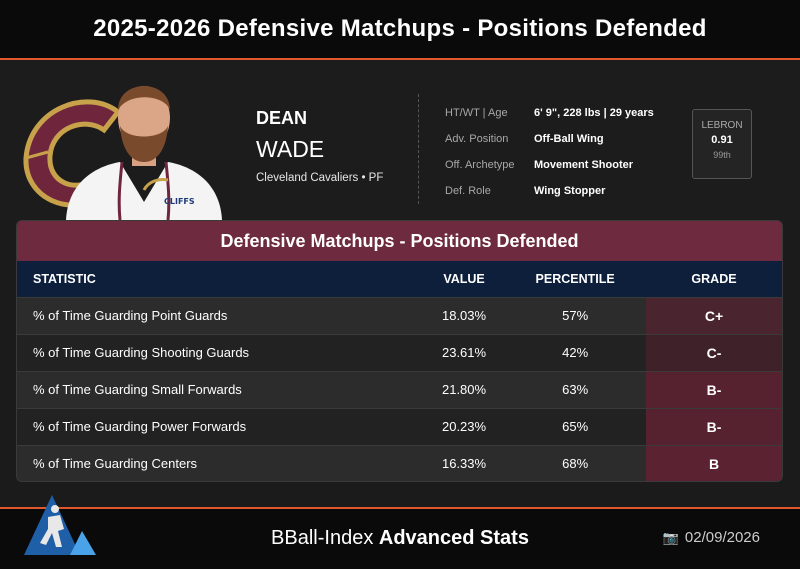  I want to click on stat-value: 23.61%, so click(464, 352).